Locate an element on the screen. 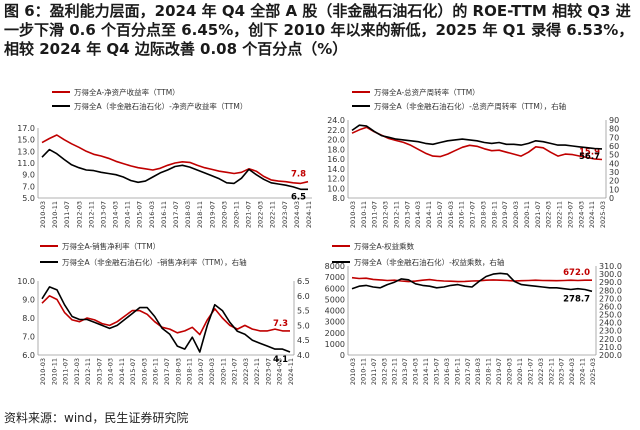  y-tick-label: 4000 is located at coordinates (335, 311).